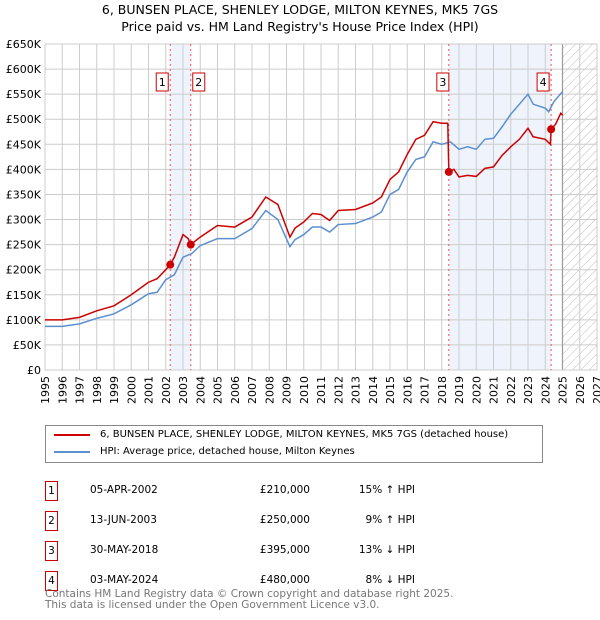 This screenshot has height=620, width=600. What do you see at coordinates (476, 390) in the screenshot?
I see `x-tick-label: 2020` at bounding box center [476, 390].